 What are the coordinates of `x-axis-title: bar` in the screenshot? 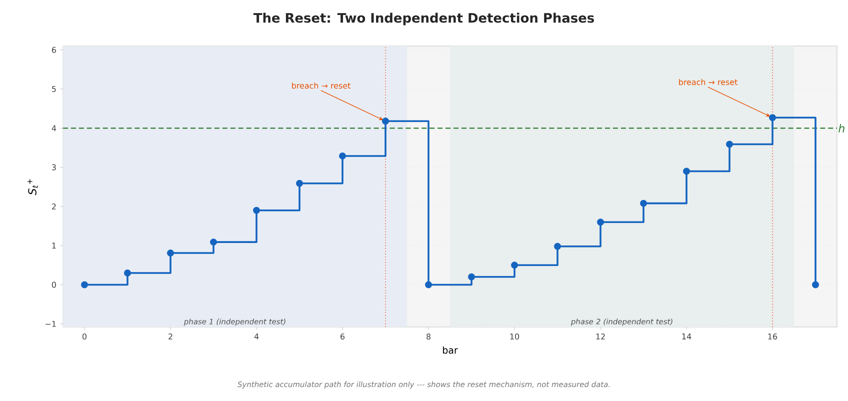 It's located at (450, 350).